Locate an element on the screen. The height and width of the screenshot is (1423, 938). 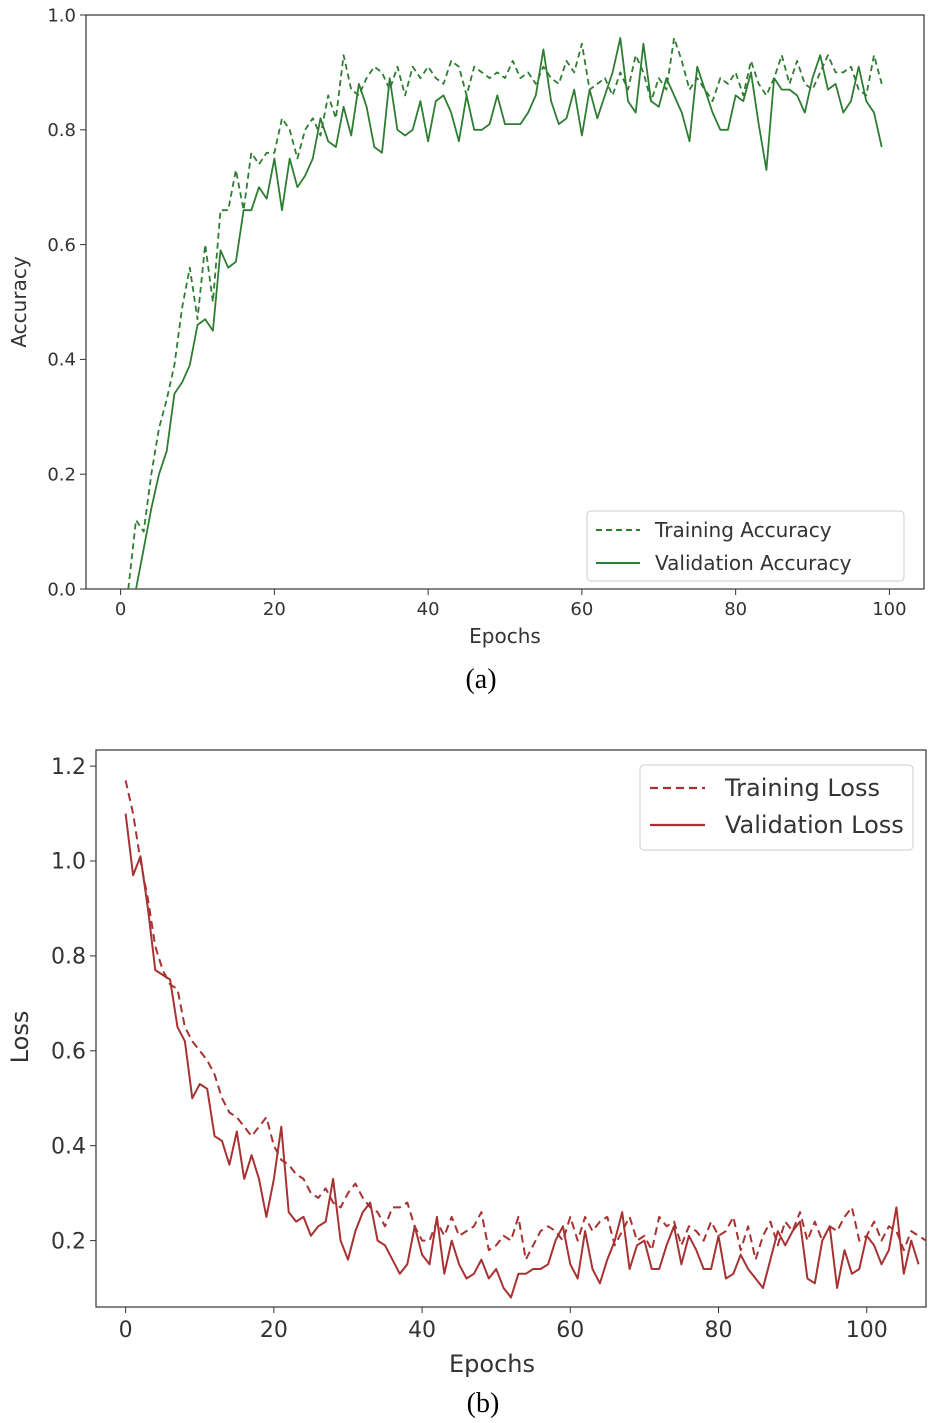
legend-label-training: Training Loss is located at coordinates (802, 788).